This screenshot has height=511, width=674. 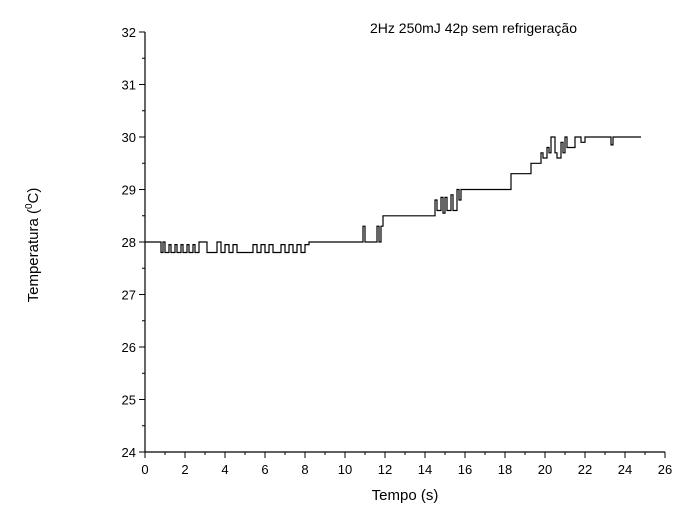 What do you see at coordinates (129, 32) in the screenshot?
I see `y-tick-label: 32` at bounding box center [129, 32].